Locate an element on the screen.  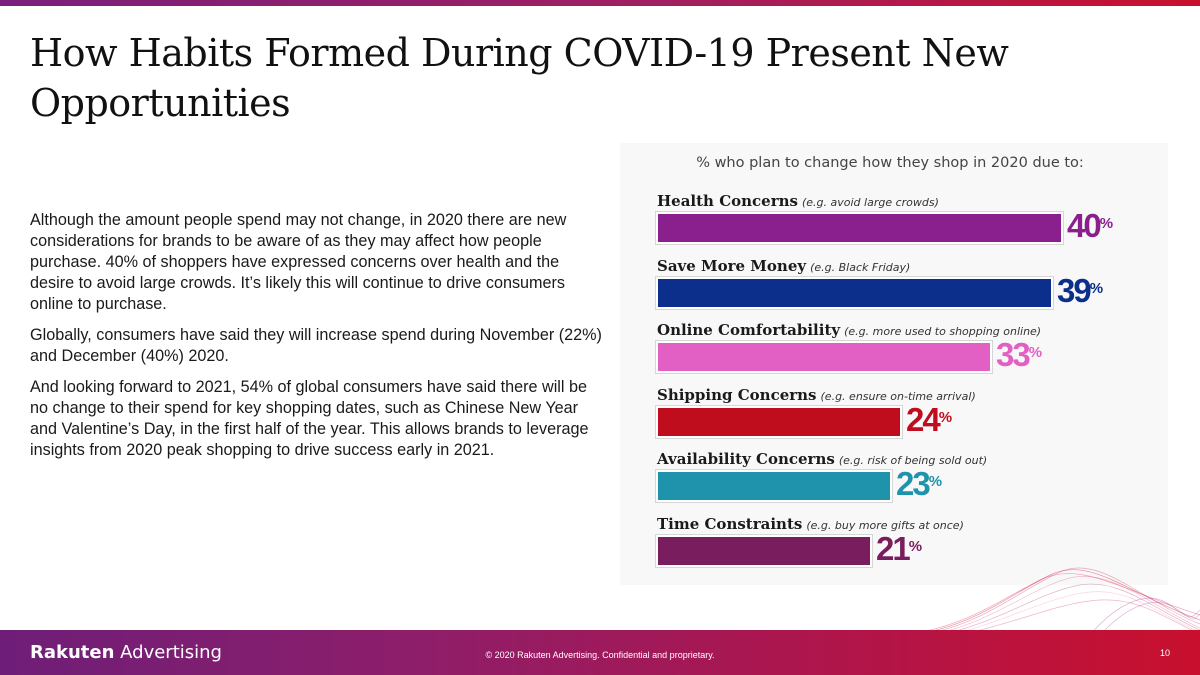
rakuten-advertising-logo: Rakuten Advertising is located at coordinates (126, 652).